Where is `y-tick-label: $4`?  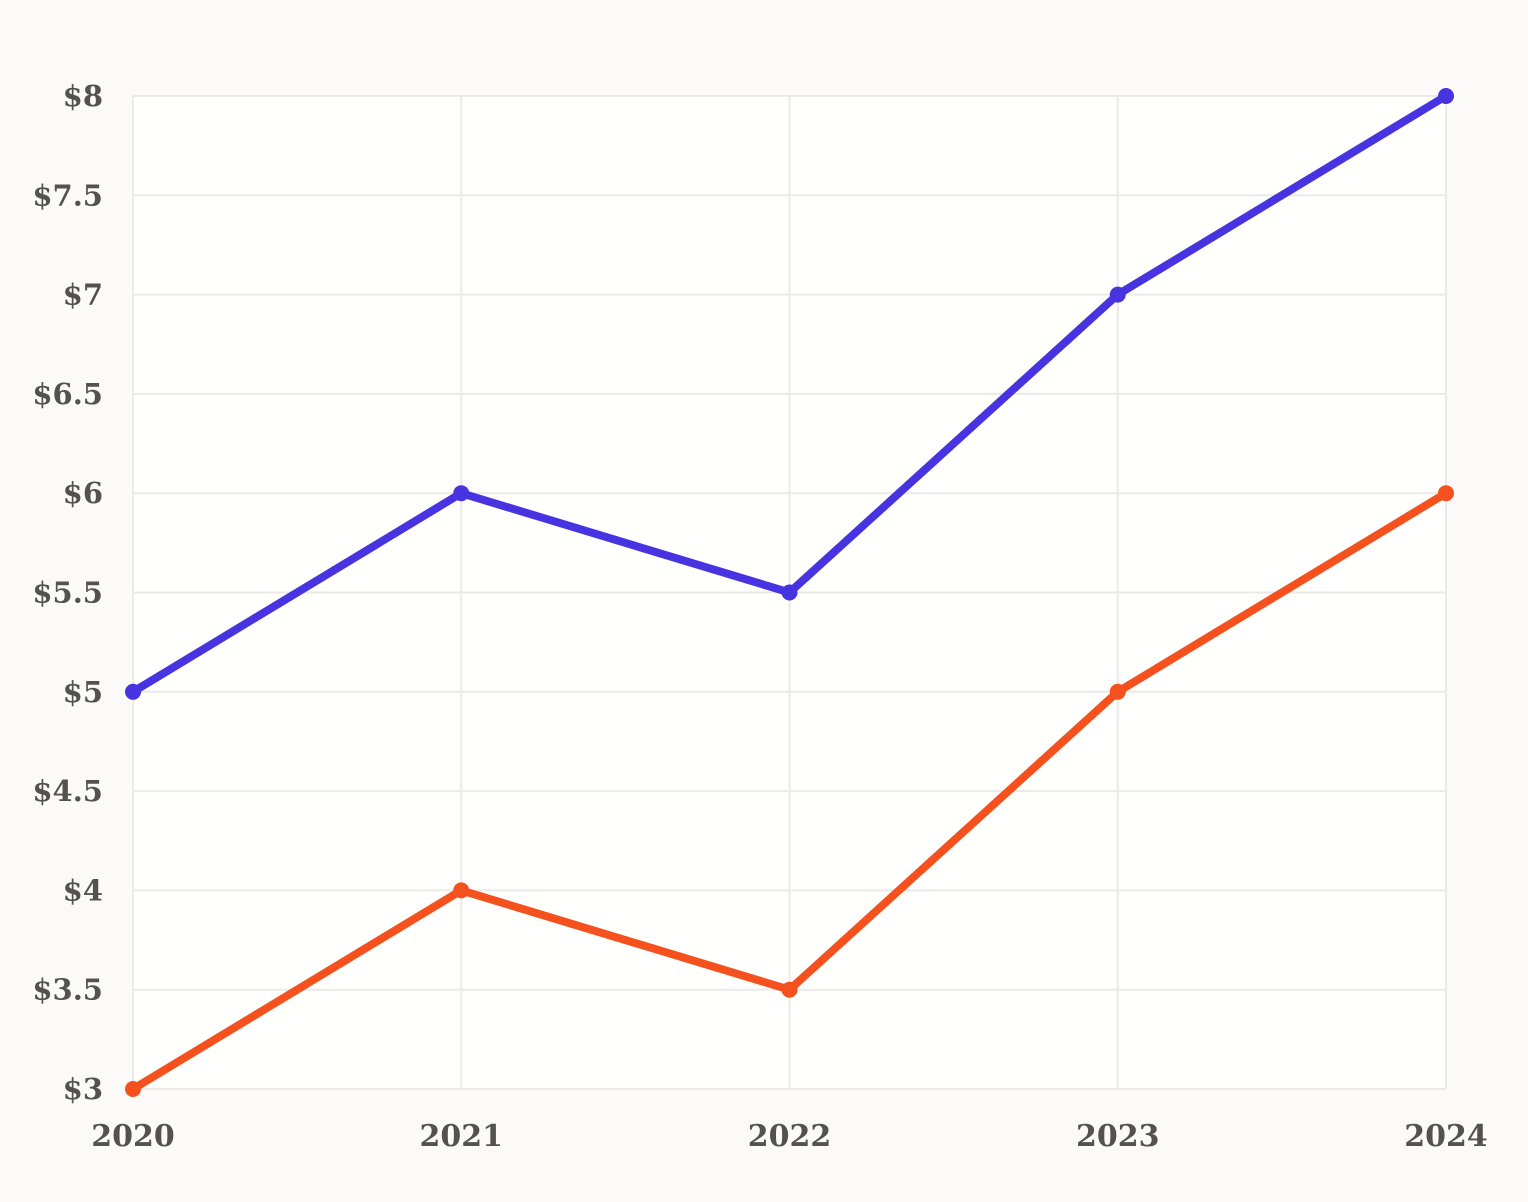
y-tick-label: $4 is located at coordinates (83, 890).